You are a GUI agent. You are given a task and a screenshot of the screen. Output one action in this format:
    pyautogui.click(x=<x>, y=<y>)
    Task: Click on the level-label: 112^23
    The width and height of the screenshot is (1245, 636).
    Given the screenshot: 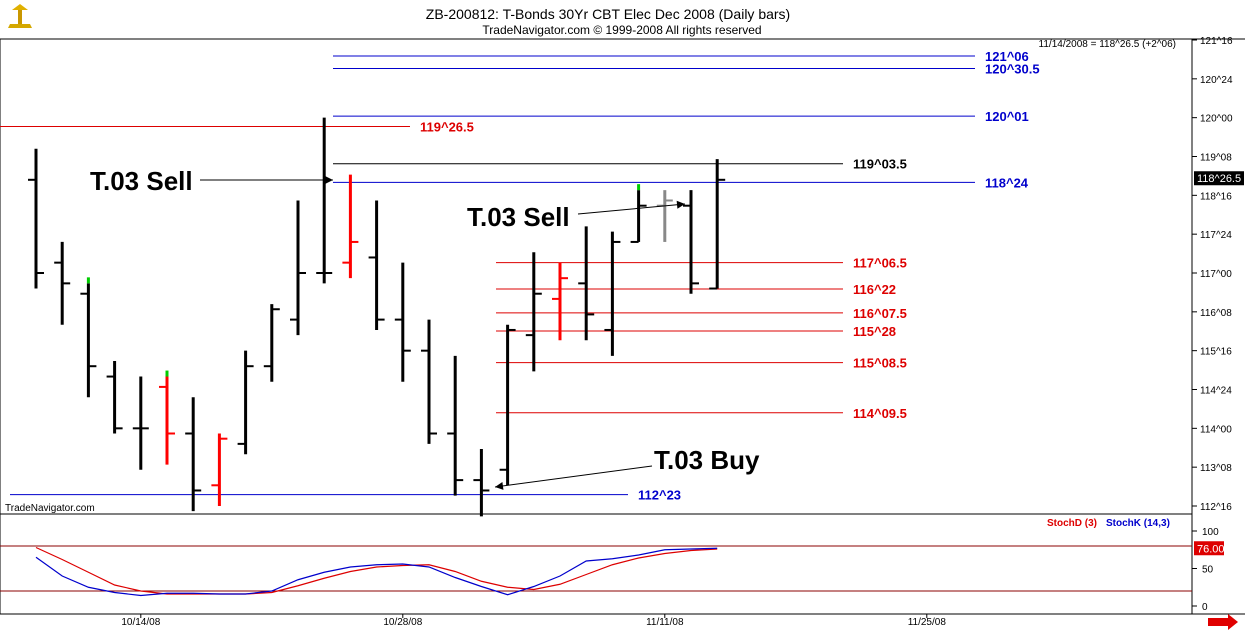 What is the action you would take?
    pyautogui.click(x=659, y=495)
    